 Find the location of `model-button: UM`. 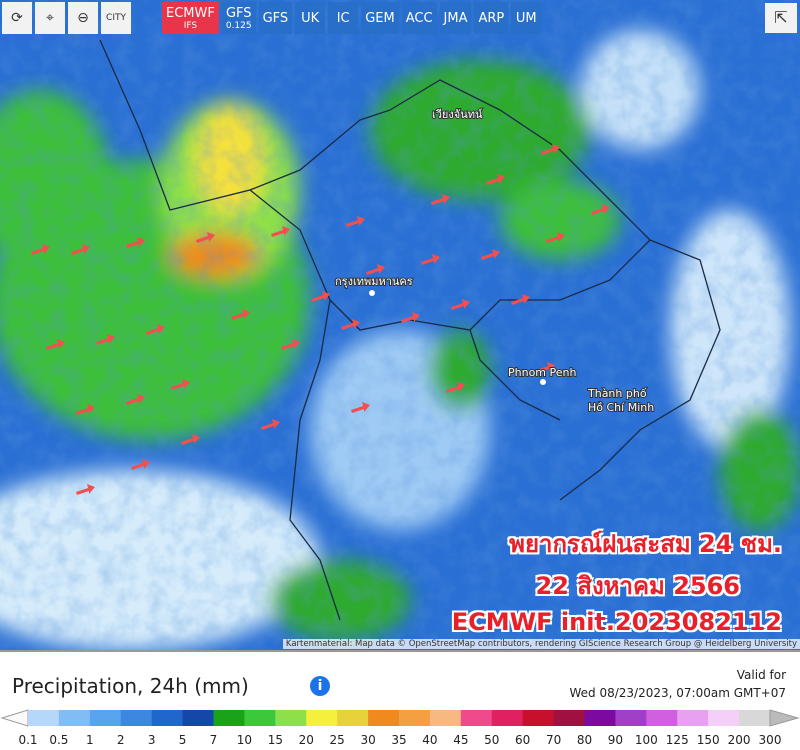

model-button: UM is located at coordinates (526, 18).